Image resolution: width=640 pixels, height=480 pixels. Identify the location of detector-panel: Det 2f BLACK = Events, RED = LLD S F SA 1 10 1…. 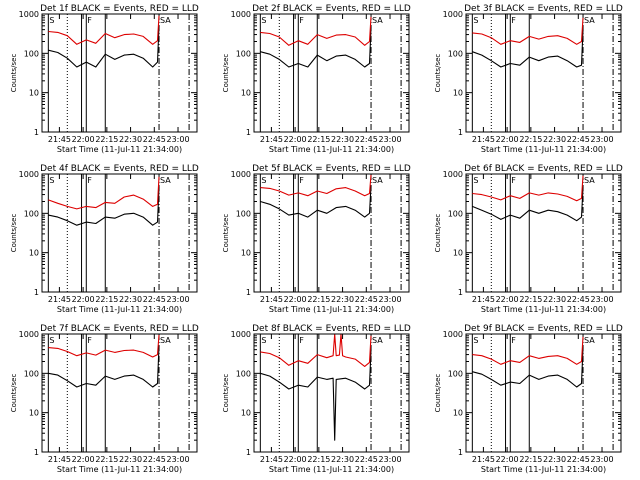
(316, 79).